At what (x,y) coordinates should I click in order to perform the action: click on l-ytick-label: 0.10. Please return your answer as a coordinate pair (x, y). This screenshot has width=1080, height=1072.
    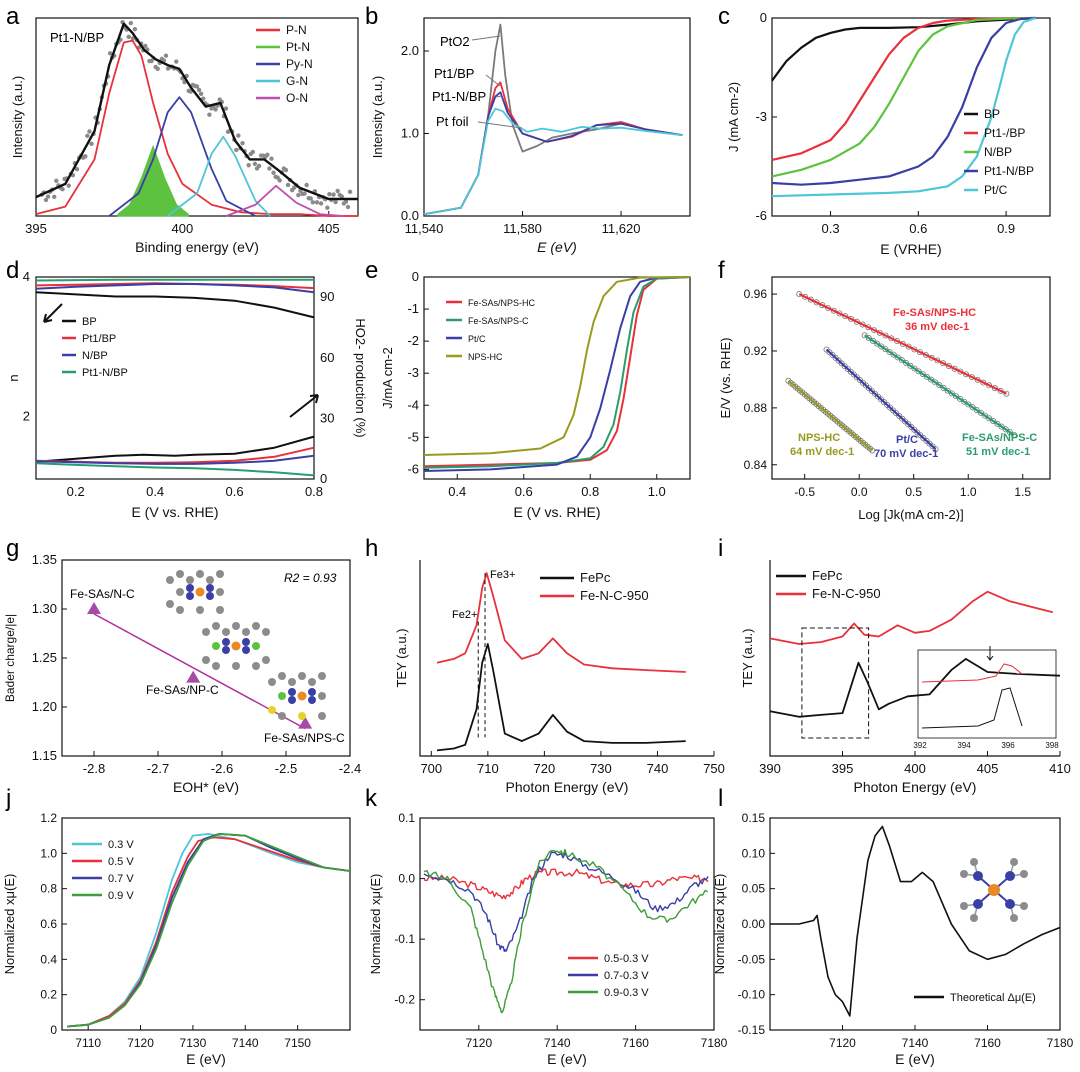
    Looking at the image, I should click on (754, 853).